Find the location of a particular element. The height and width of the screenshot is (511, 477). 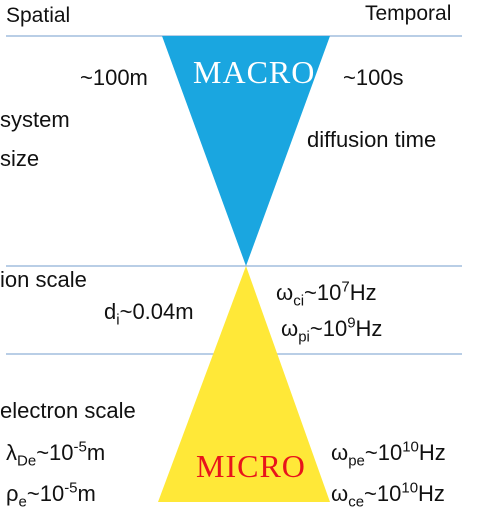

wpe-exponent: 10 is located at coordinates (410, 447).